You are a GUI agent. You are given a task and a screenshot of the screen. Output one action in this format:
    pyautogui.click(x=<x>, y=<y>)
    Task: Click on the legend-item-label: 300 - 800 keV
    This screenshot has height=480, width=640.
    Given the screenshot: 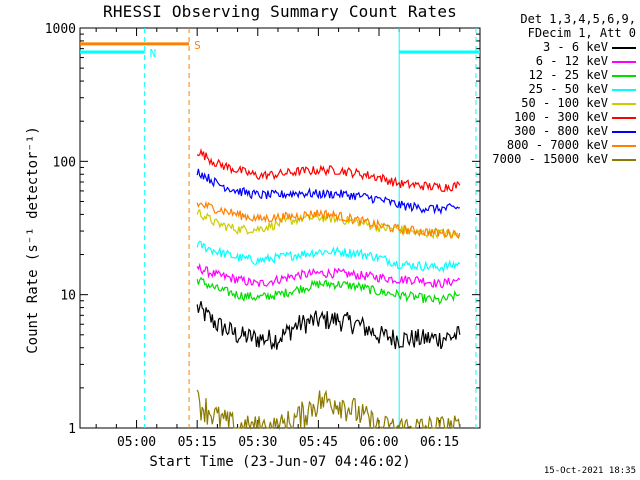 What is the action you would take?
    pyautogui.click(x=561, y=131)
    